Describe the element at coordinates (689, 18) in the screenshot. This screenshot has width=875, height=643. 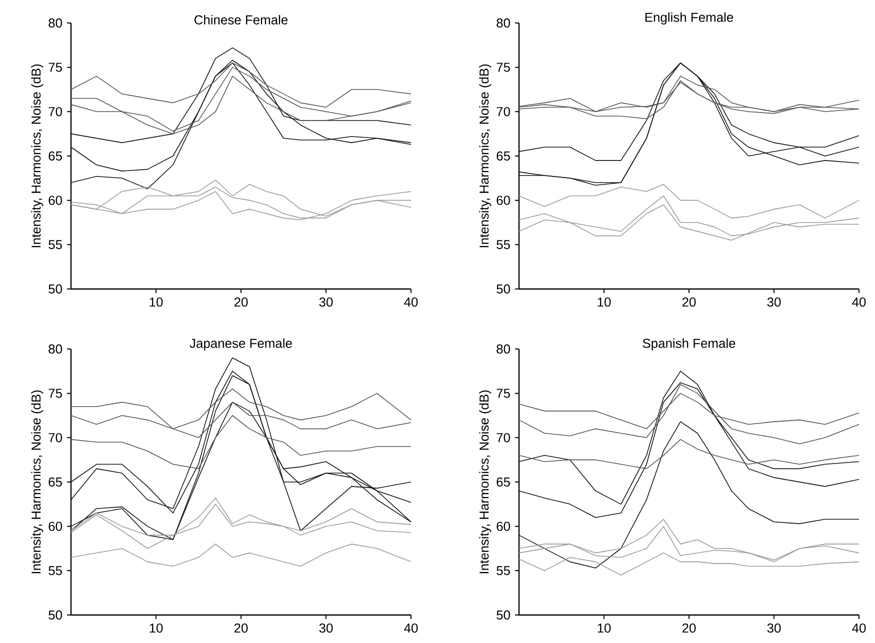
I see `chart-title: English Female` at that location.